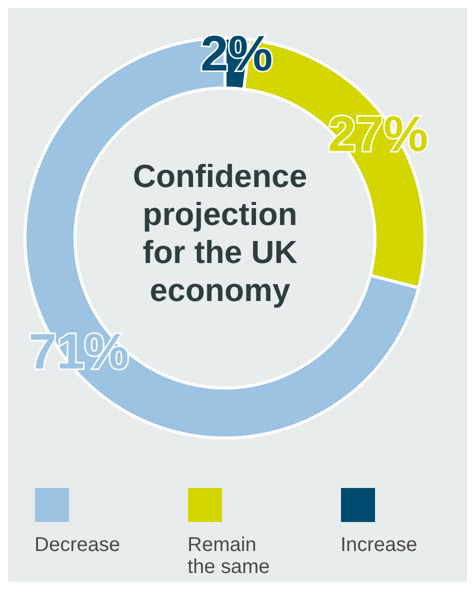 The height and width of the screenshot is (590, 475). Describe the element at coordinates (220, 233) in the screenshot. I see `text: Confidence projection for the UK economy` at that location.